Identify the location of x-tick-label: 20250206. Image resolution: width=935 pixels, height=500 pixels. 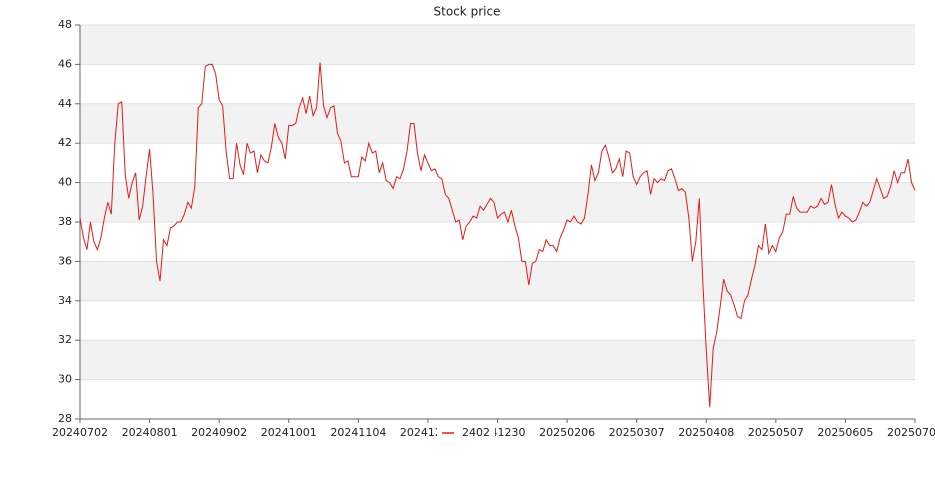
(567, 432).